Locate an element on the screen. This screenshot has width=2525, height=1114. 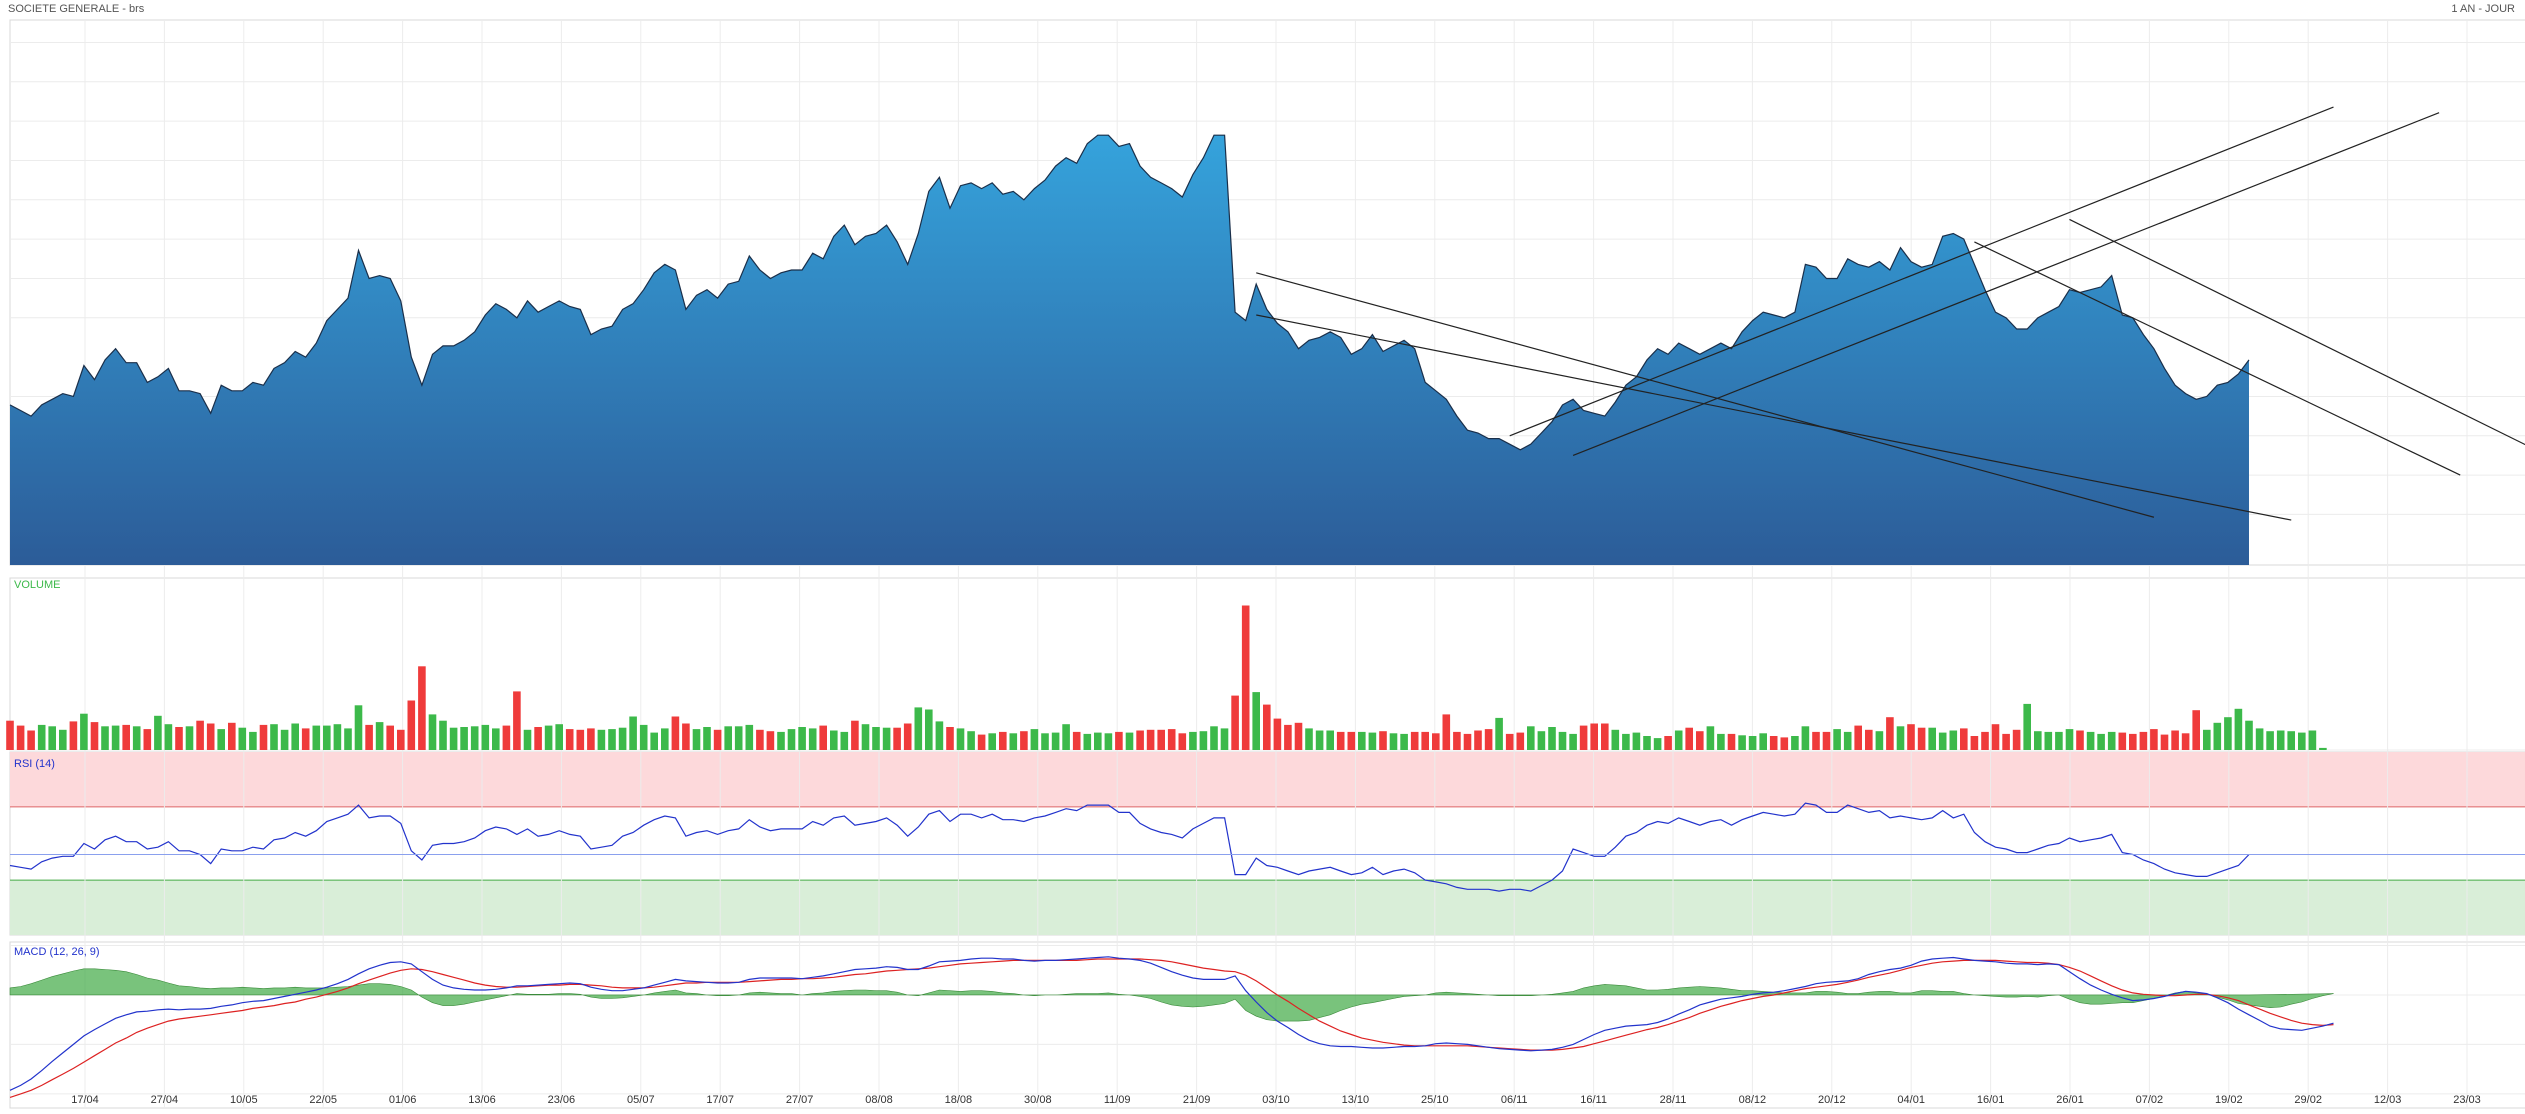
x-tick-label: 16/11 is located at coordinates (1593, 1100).